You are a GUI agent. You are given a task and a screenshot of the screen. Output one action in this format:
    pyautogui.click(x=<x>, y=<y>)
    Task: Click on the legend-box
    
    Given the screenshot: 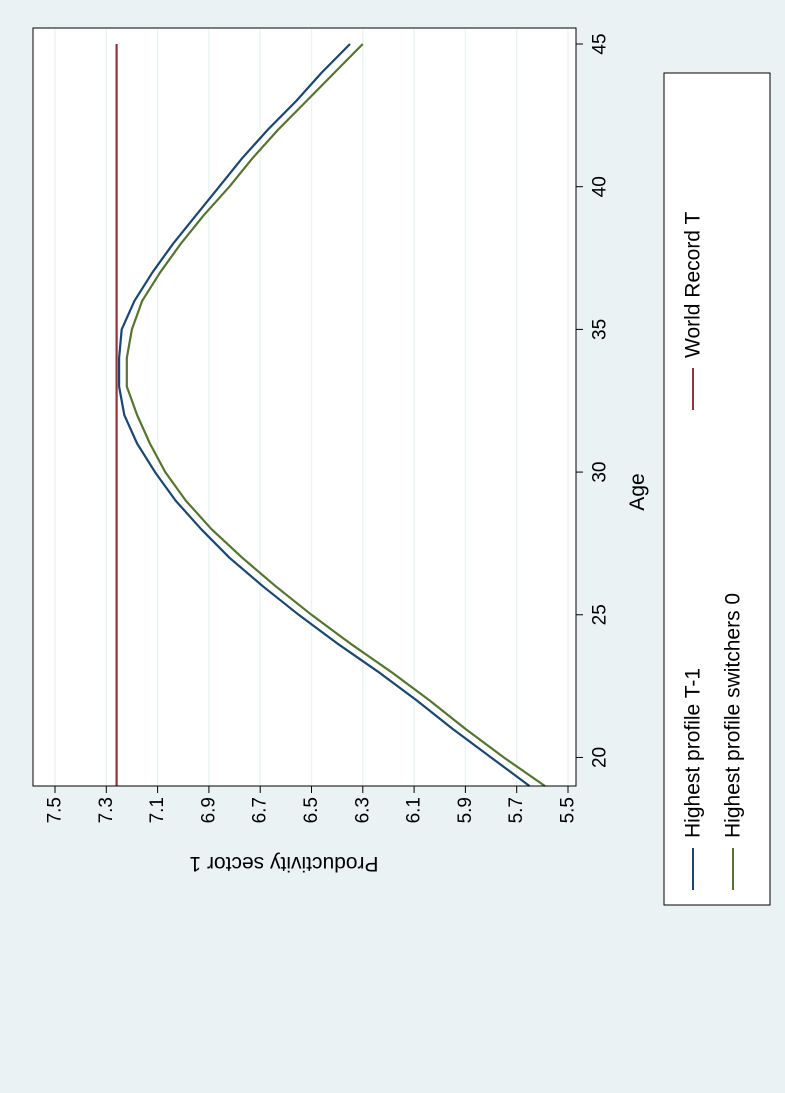 What is the action you would take?
    pyautogui.click(x=717, y=489)
    